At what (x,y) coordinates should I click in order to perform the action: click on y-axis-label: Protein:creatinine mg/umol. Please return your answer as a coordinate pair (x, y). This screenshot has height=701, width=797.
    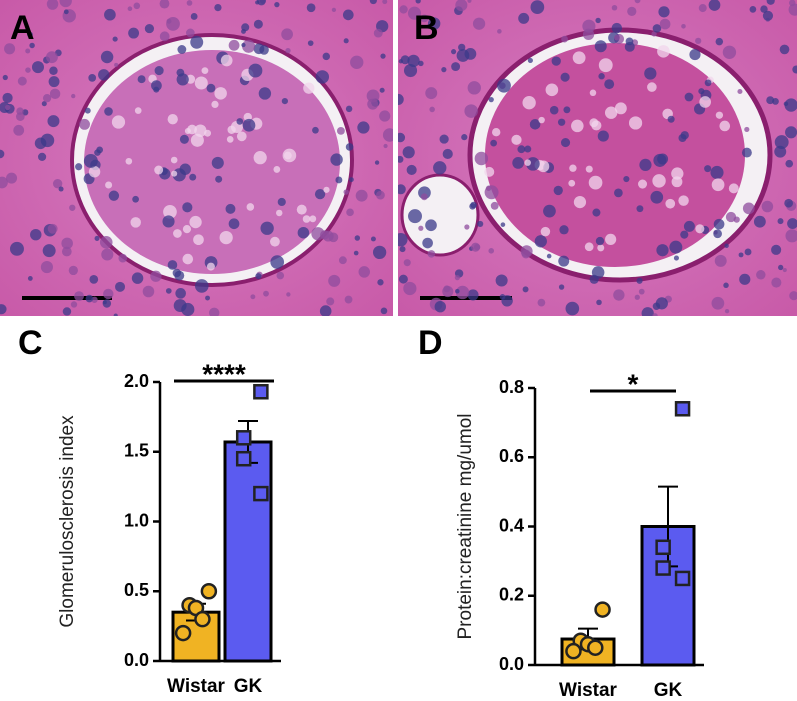
    Looking at the image, I should click on (465, 527).